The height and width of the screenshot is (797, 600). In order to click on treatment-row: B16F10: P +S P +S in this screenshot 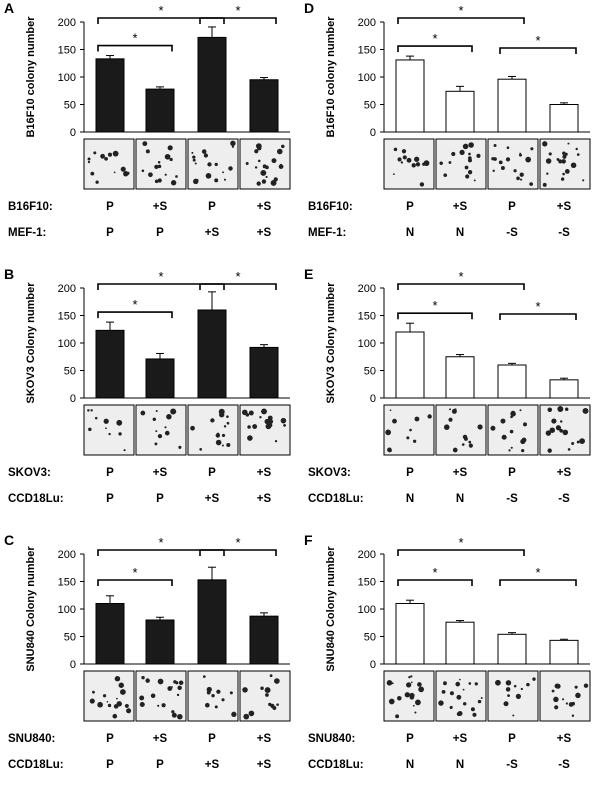, I will do `click(453, 207)`.